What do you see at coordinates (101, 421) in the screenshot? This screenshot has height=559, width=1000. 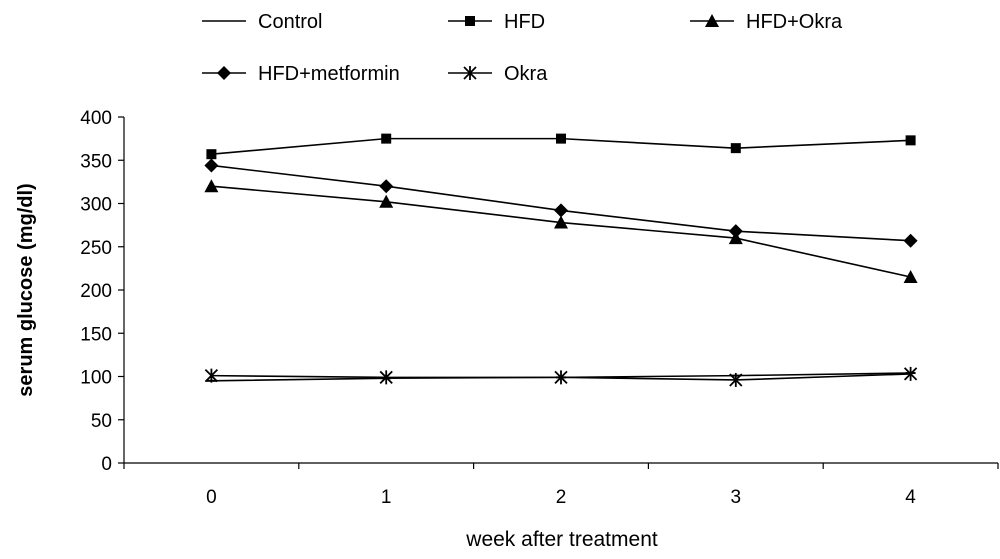 I see `y-tick-label: 50` at bounding box center [101, 421].